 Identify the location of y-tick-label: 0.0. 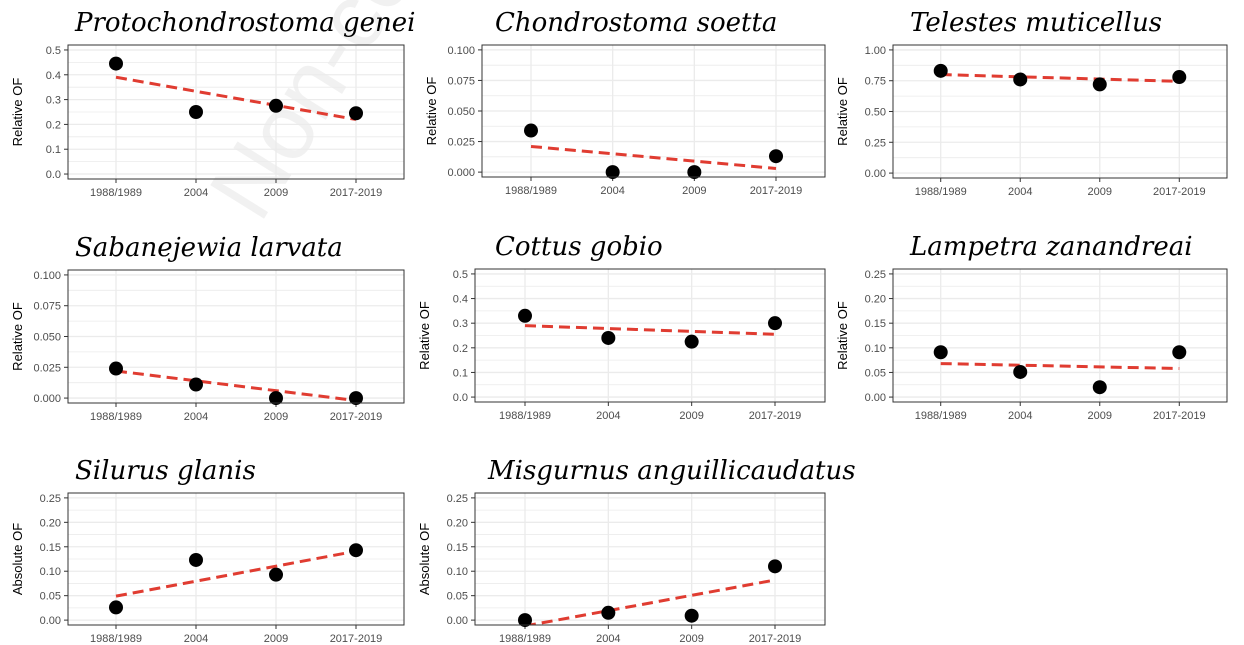
(53, 175).